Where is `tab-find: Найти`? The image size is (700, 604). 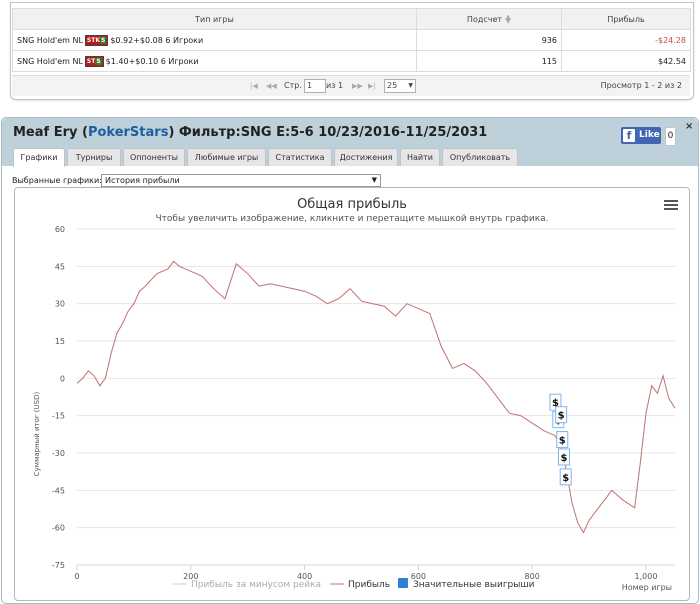 tab-find: Найти is located at coordinates (420, 157).